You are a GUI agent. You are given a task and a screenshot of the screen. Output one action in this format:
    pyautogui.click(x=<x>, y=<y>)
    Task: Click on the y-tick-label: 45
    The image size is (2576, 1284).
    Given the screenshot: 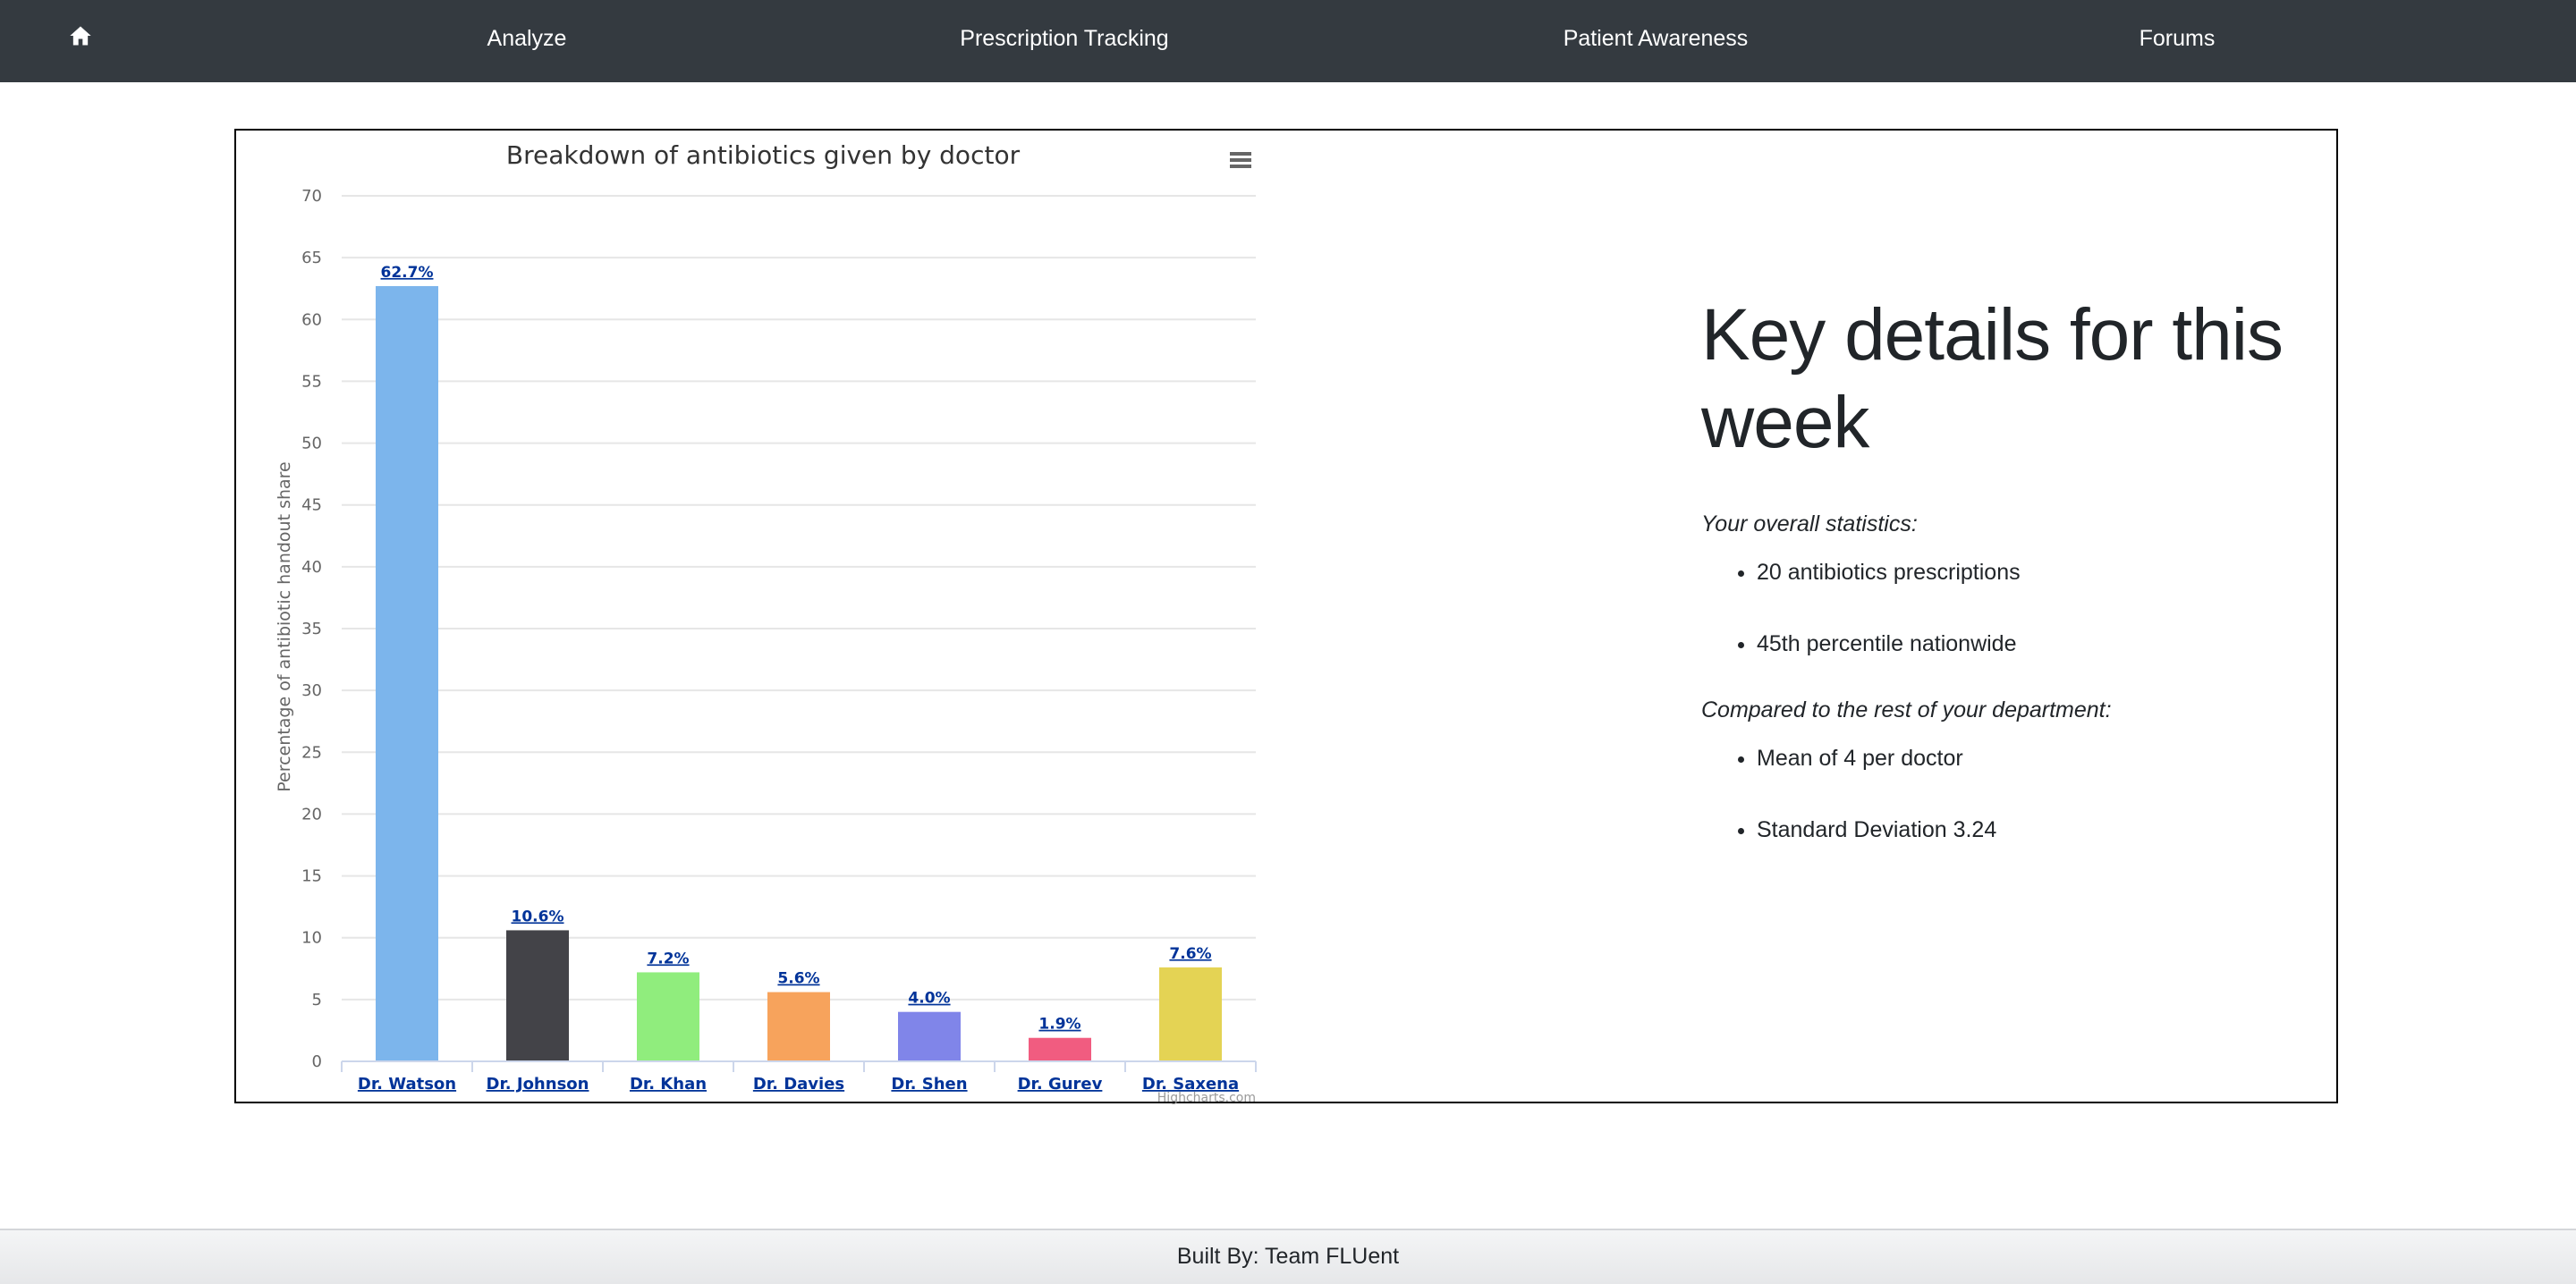 What is the action you would take?
    pyautogui.click(x=311, y=506)
    